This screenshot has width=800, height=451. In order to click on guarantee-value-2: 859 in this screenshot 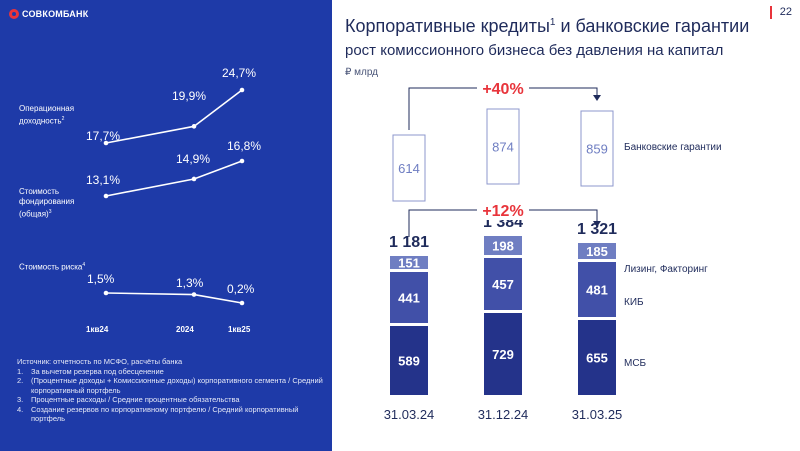, I will do `click(597, 149)`.